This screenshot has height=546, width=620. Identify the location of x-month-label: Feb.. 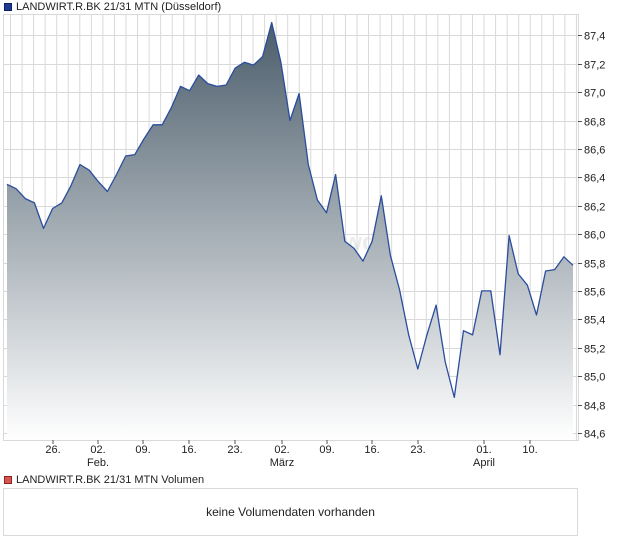
(98, 463).